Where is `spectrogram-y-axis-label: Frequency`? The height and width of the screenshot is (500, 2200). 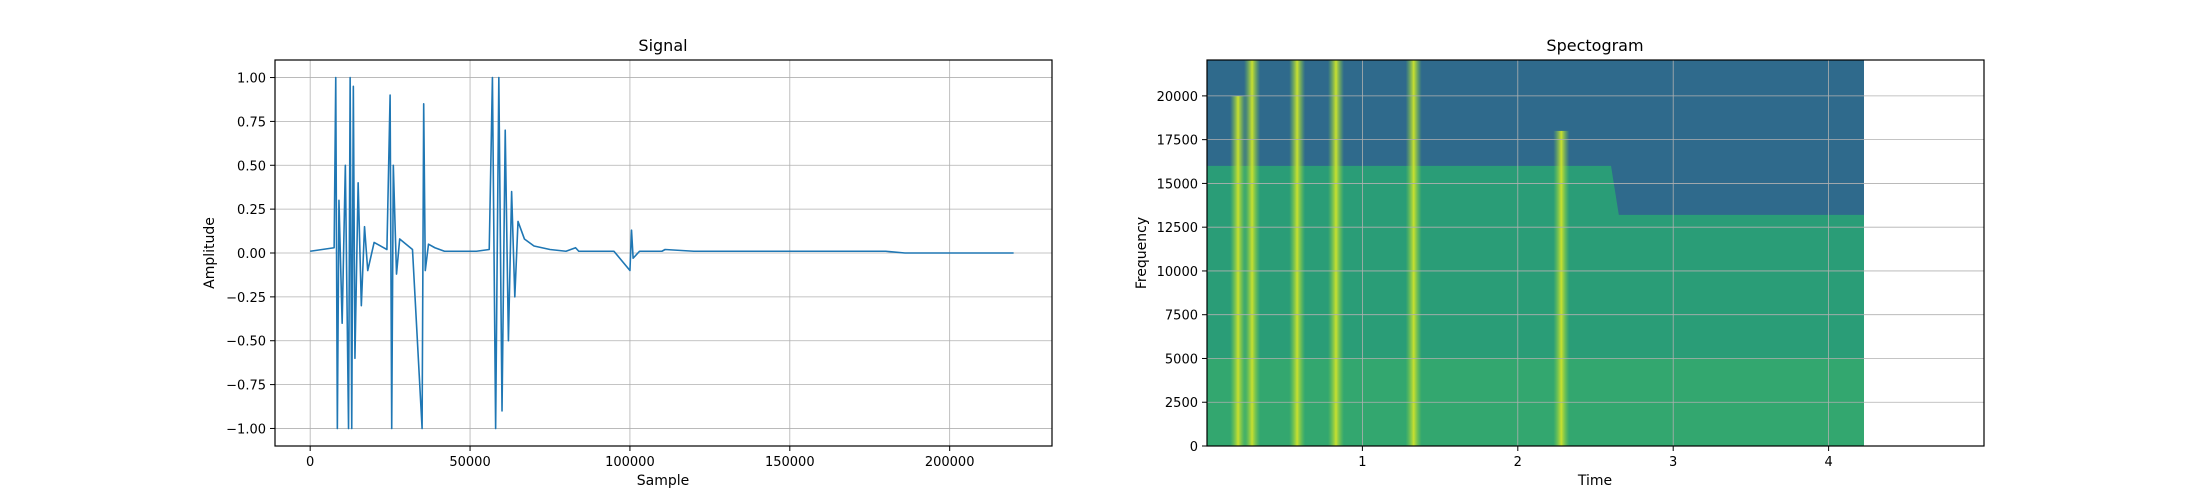
spectrogram-y-axis-label: Frequency is located at coordinates (1142, 253).